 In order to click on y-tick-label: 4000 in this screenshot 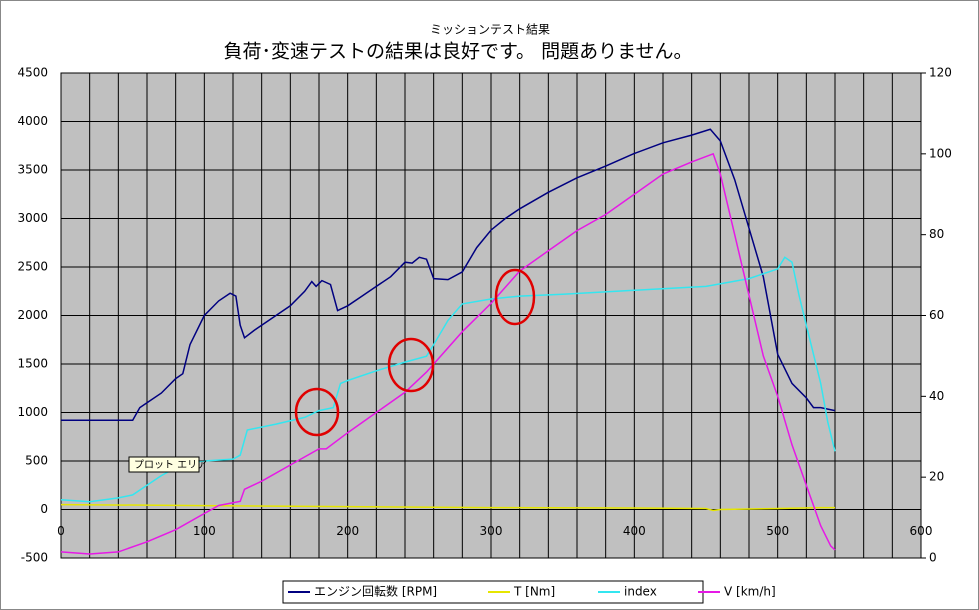, I will do `click(32, 121)`.